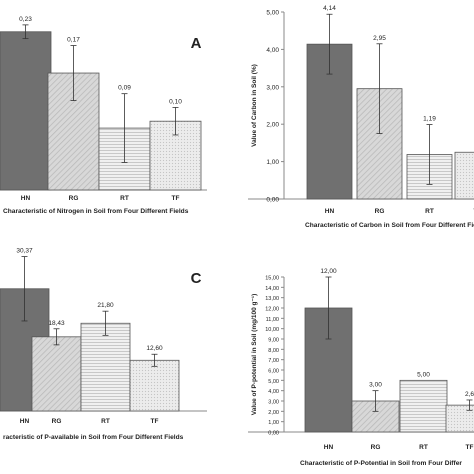  Describe the element at coordinates (272, 320) in the screenshot. I see `y-tick-label: 11,00` at that location.